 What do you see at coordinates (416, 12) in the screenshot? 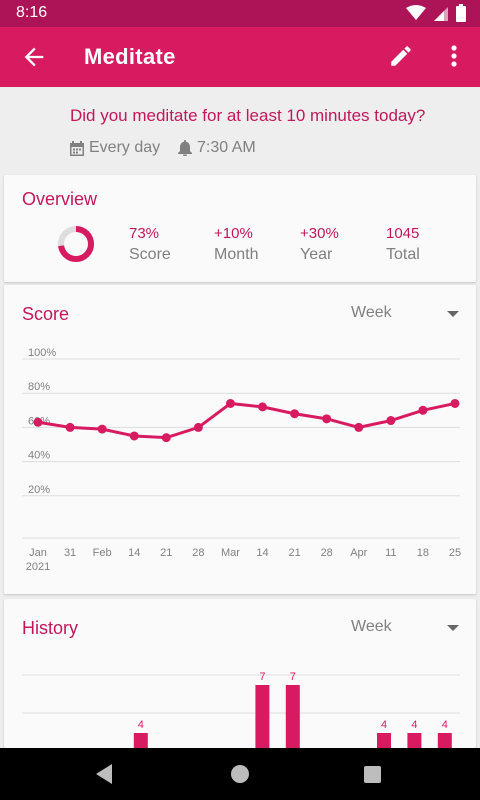
I see `wifi-icon` at bounding box center [416, 12].